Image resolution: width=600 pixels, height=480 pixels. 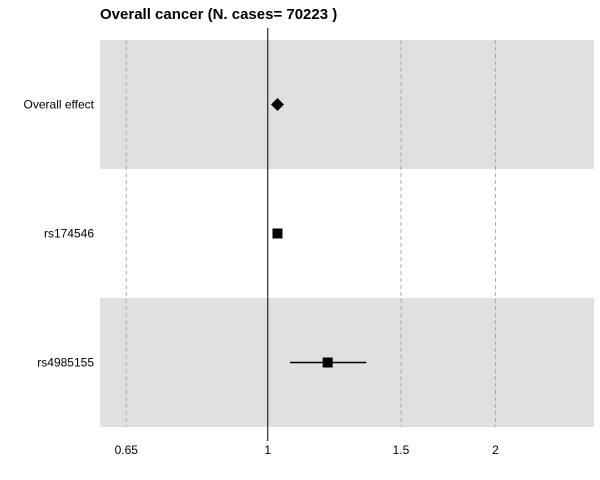 I want to click on x-tick-label: 2, so click(x=495, y=450).